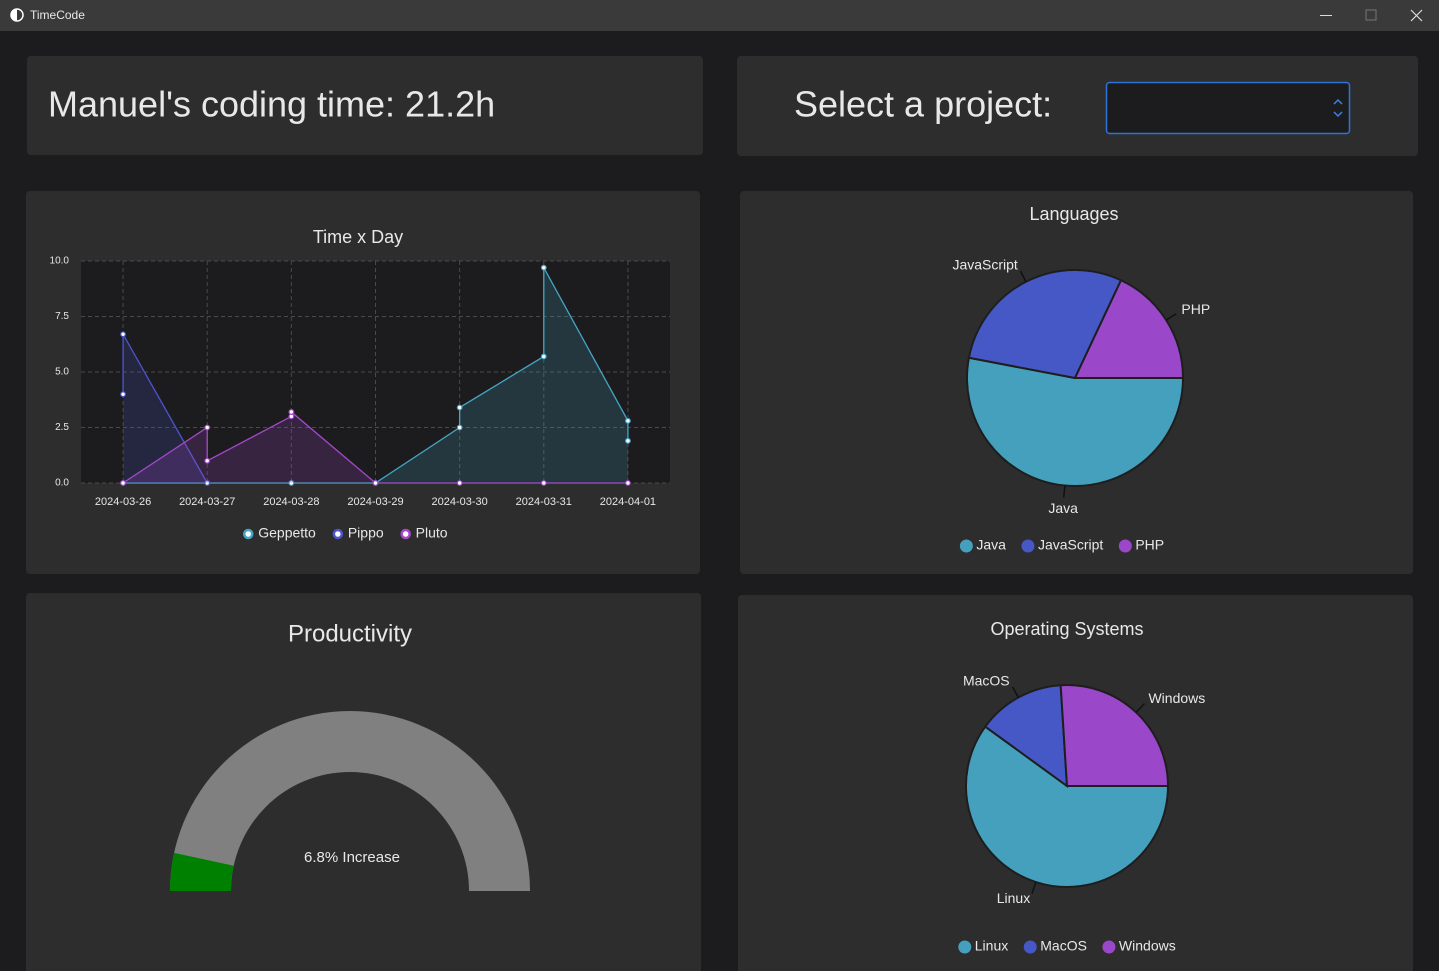 The width and height of the screenshot is (1439, 971). I want to click on pie-label: PHP, so click(1195, 309).